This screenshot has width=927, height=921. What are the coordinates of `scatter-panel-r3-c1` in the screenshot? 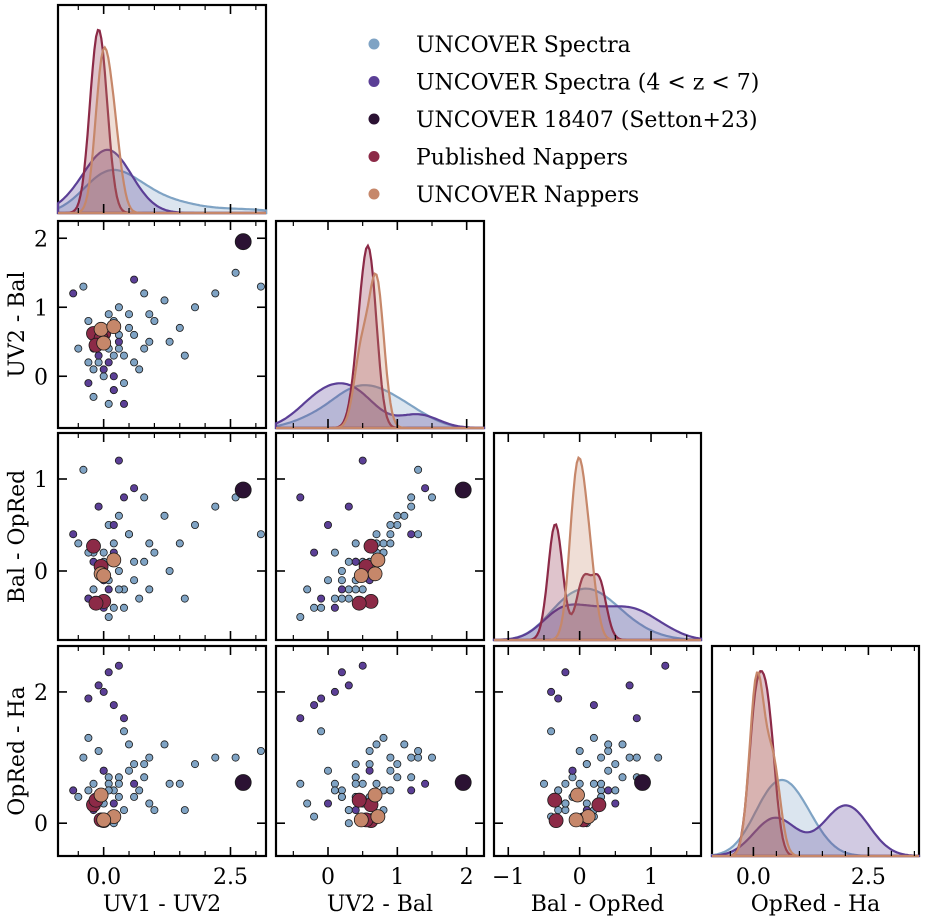 It's located at (384, 744).